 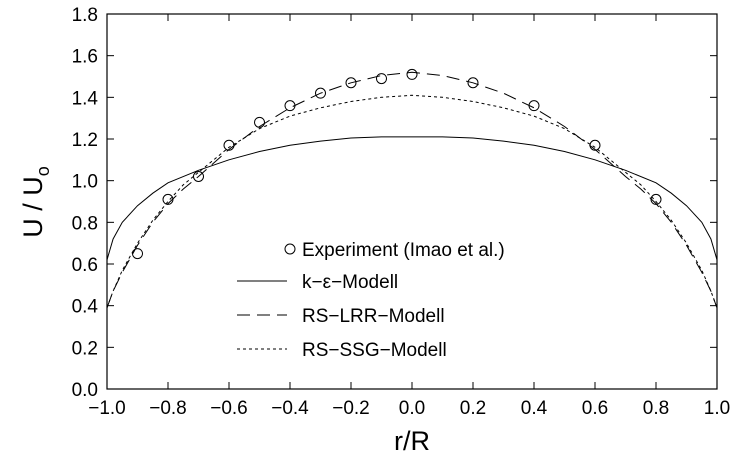 What do you see at coordinates (107, 408) in the screenshot?
I see `x-tick-label: −1.0` at bounding box center [107, 408].